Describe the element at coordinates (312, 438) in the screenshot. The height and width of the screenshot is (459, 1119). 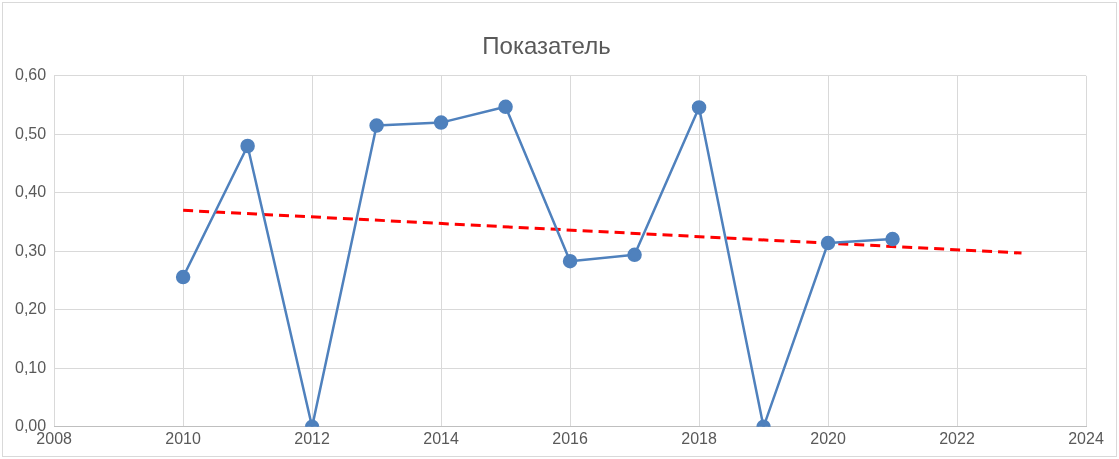
I see `x-tick-label: 2012` at that location.